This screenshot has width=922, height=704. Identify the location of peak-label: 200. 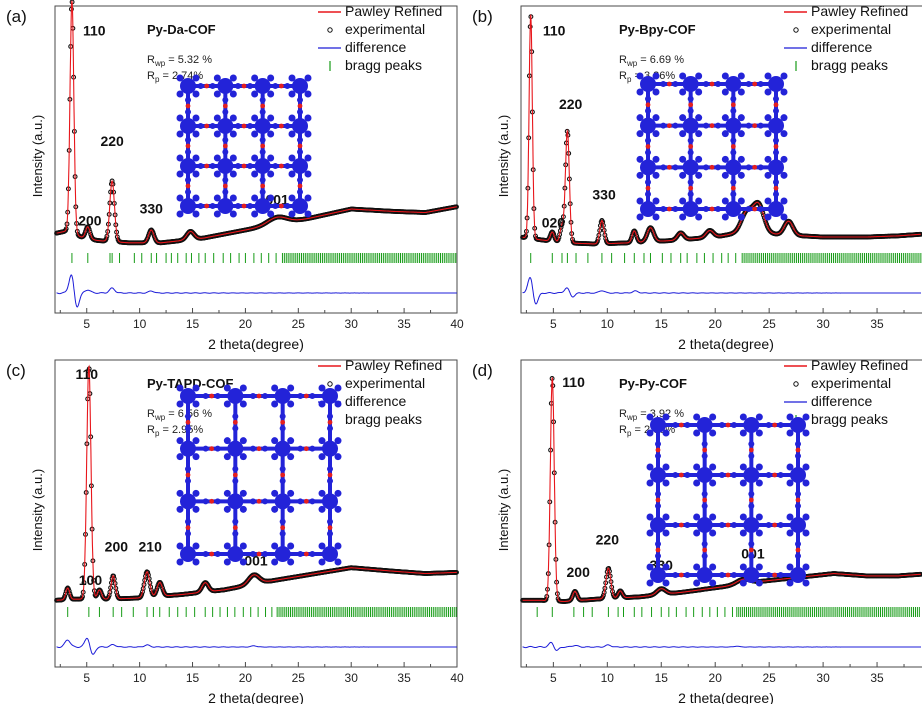
(117, 546).